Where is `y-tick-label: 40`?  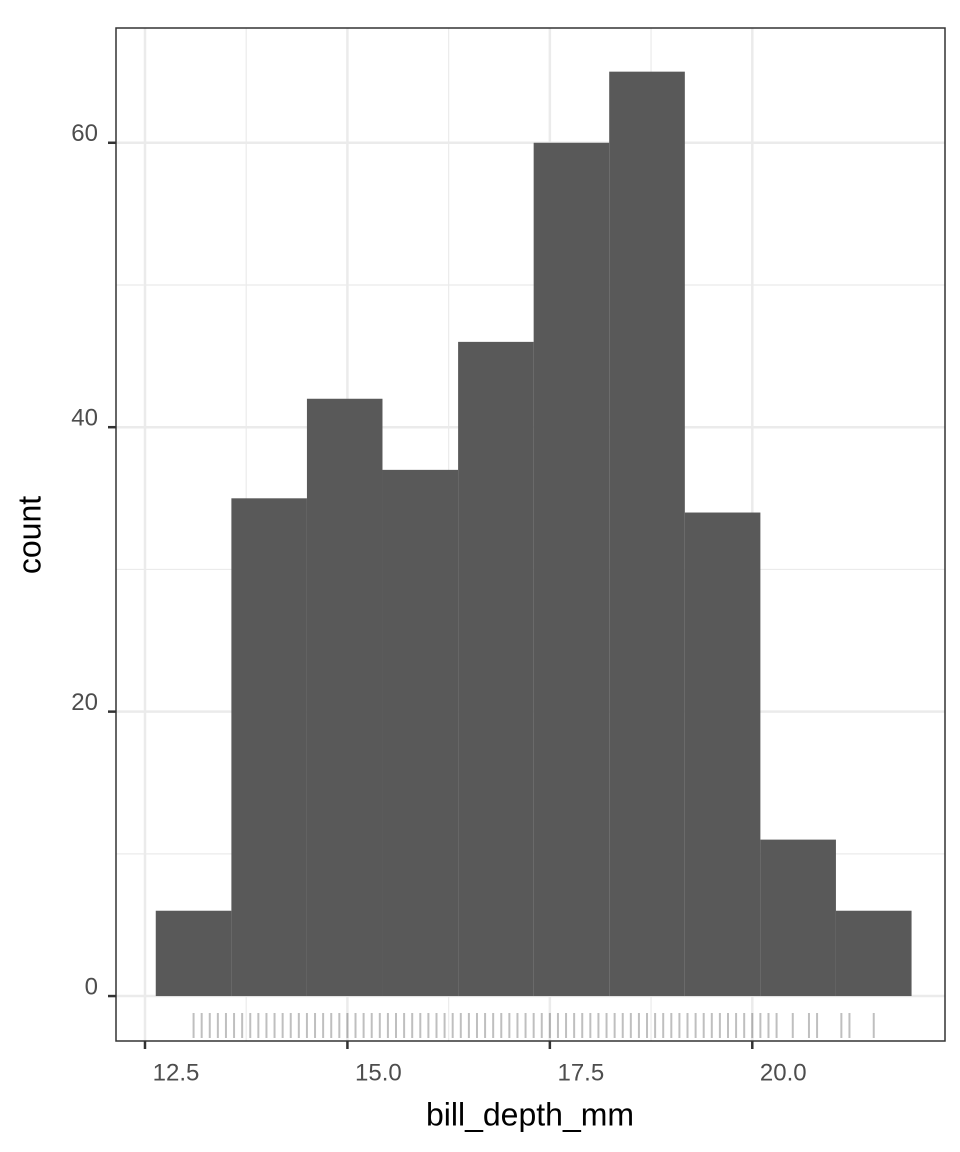 y-tick-label: 40 is located at coordinates (84, 418).